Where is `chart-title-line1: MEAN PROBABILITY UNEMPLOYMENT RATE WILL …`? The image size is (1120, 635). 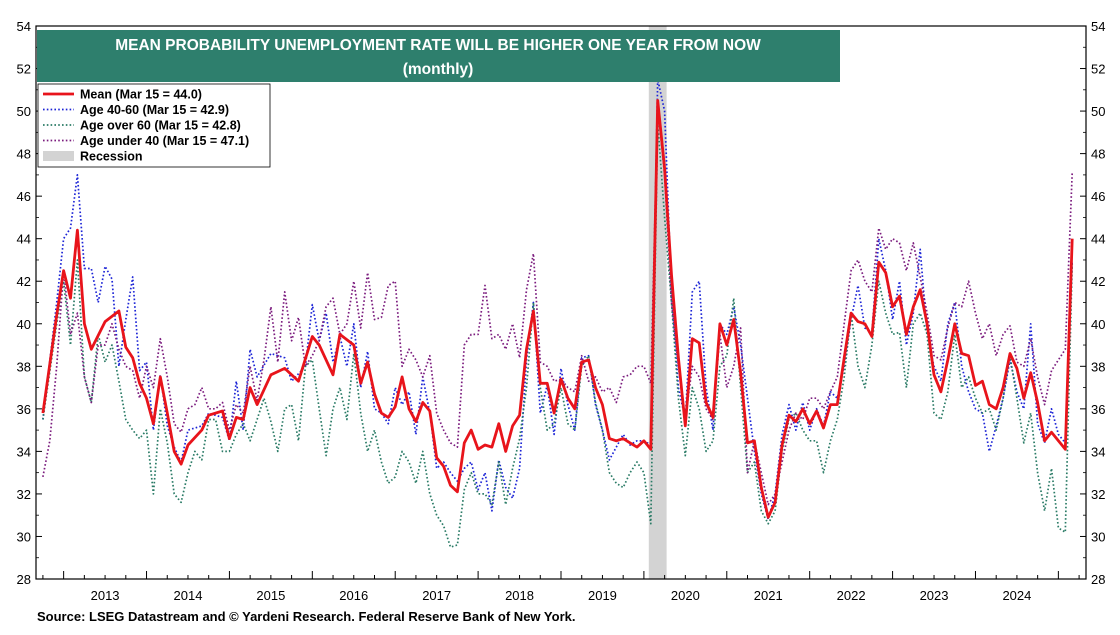 chart-title-line1: MEAN PROBABILITY UNEMPLOYMENT RATE WILL … is located at coordinates (438, 45).